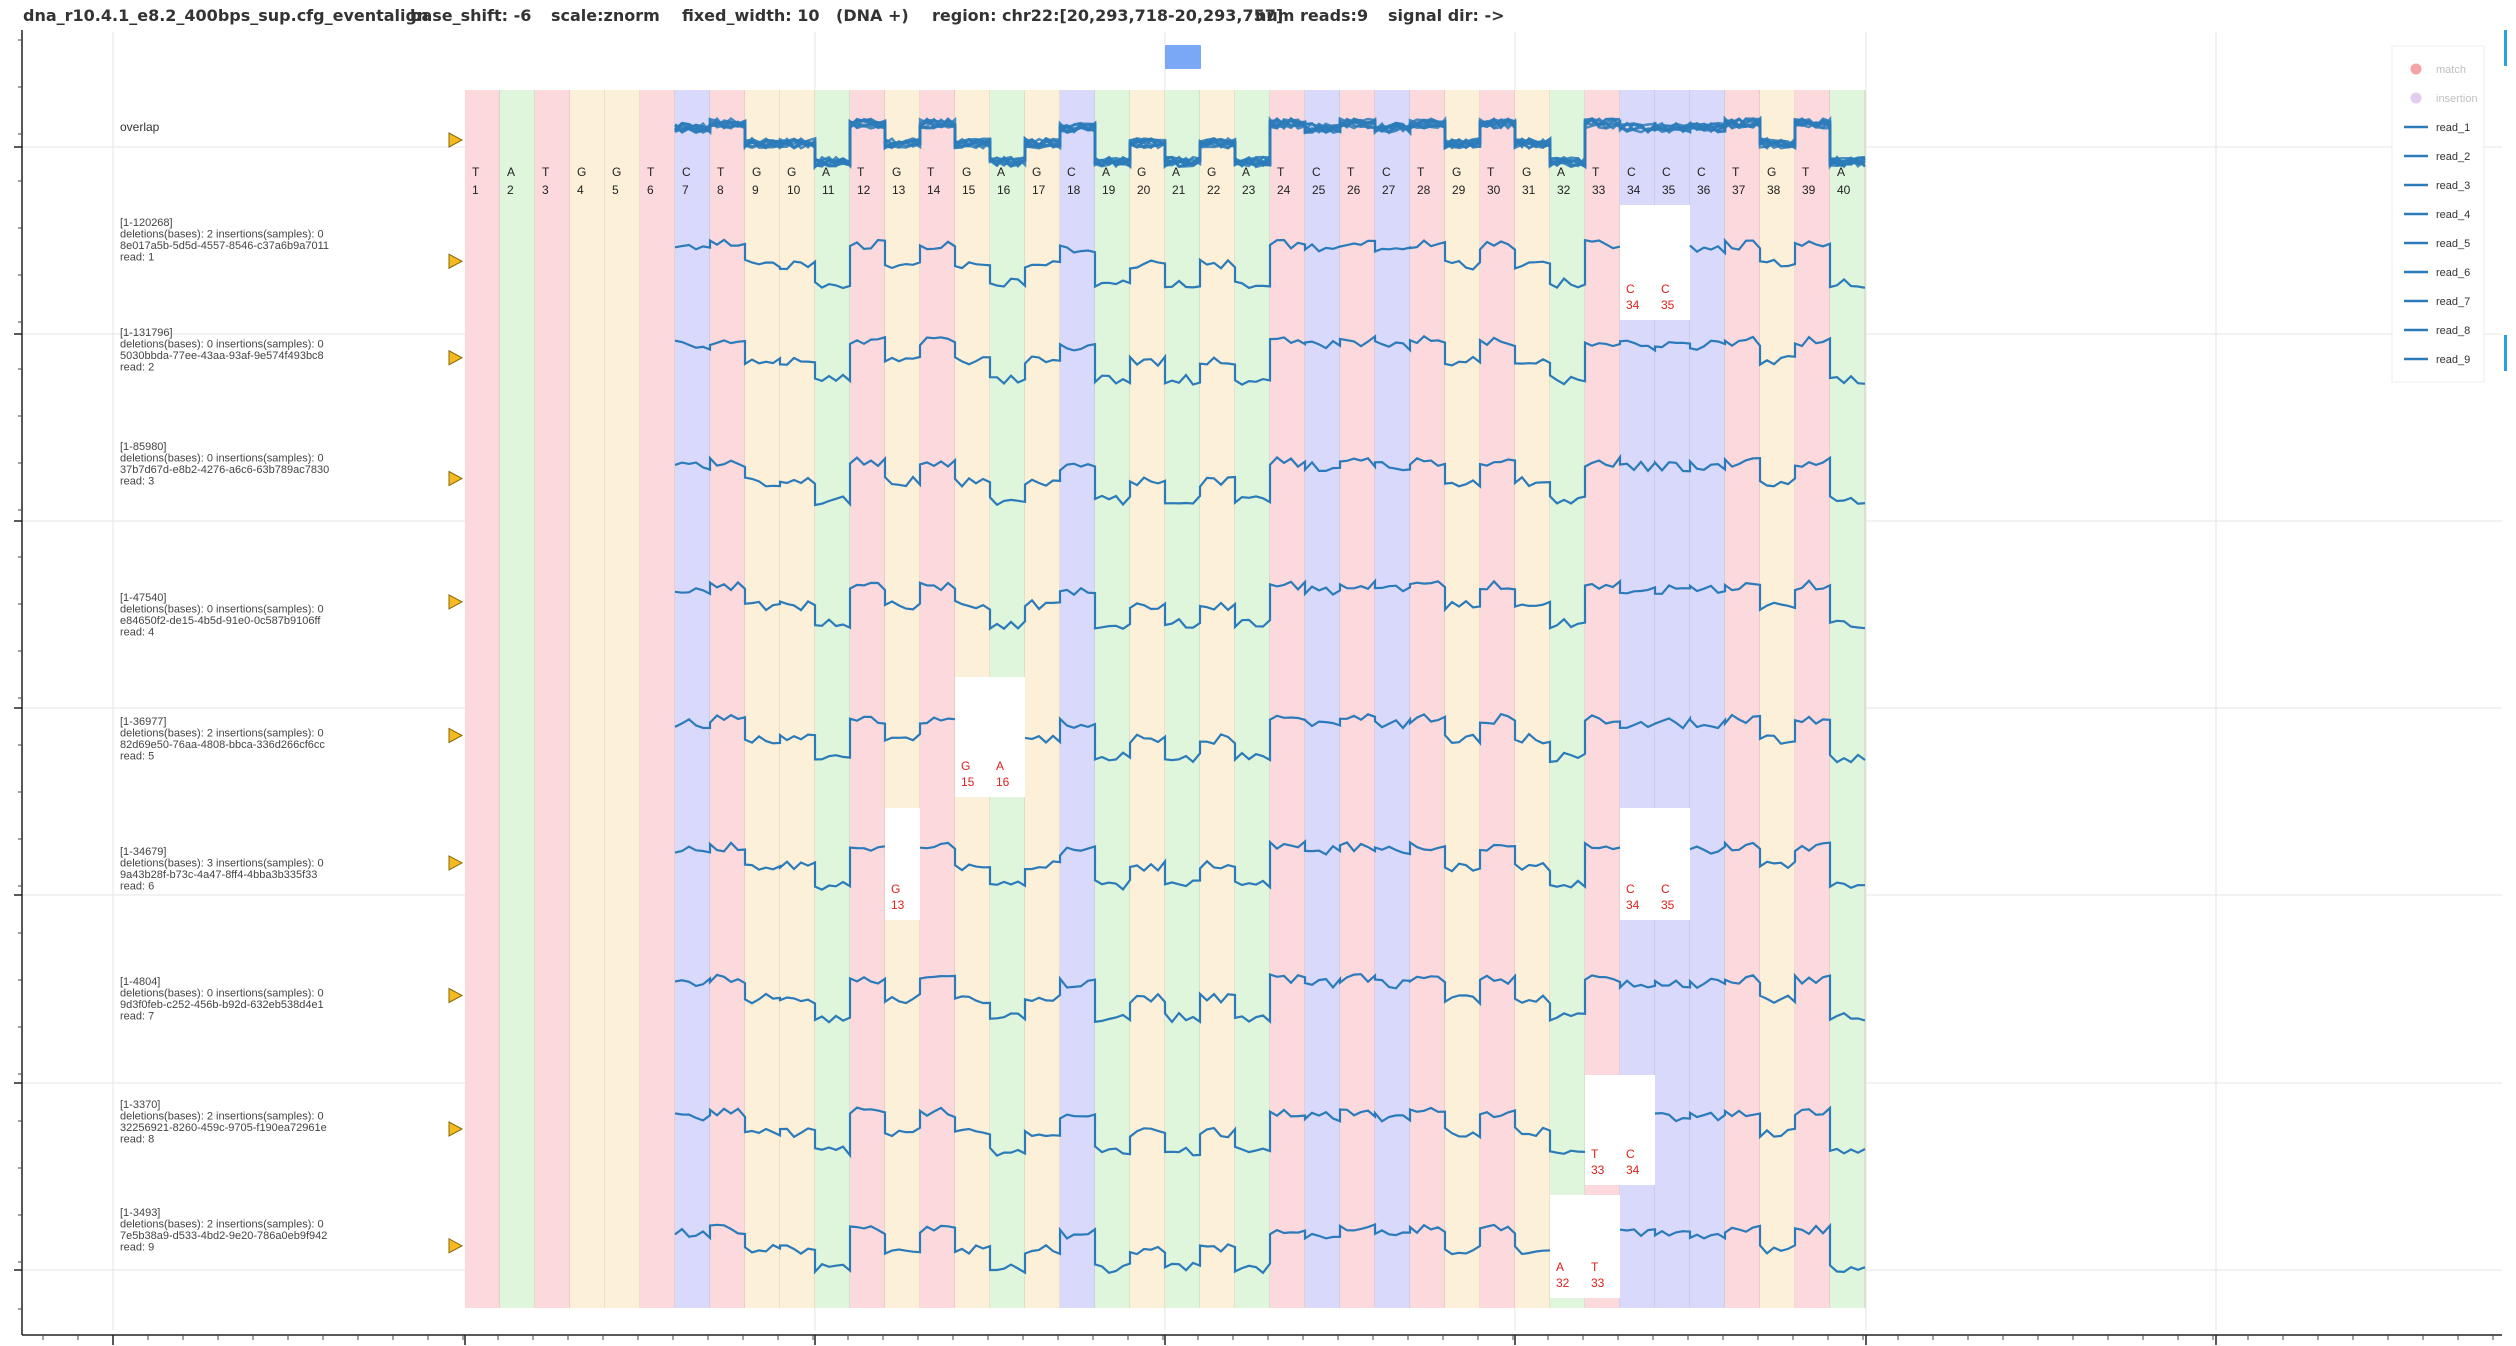 This screenshot has width=2516, height=1346. I want to click on legend-label-read_3: read_3, so click(2453, 186).